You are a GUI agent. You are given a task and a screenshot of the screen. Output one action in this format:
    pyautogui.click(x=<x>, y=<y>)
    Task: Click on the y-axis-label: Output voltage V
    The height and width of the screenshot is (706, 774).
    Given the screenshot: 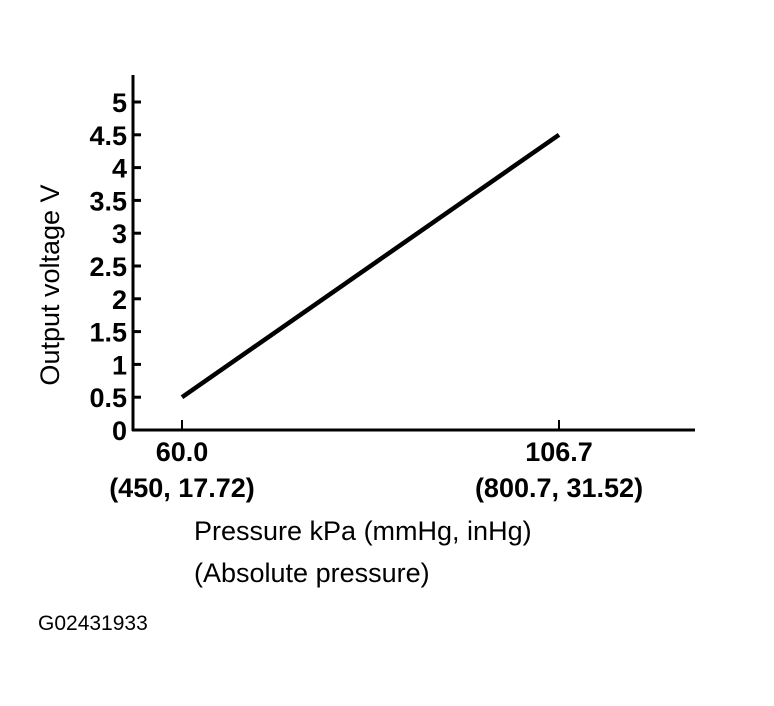 What is the action you would take?
    pyautogui.click(x=50, y=284)
    